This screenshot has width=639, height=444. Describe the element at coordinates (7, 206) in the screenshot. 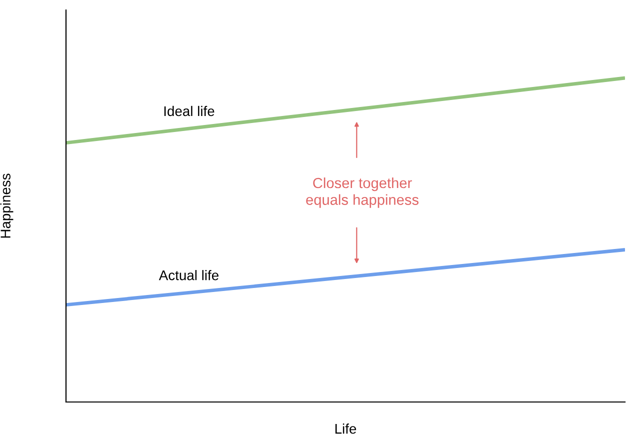

I see `y-axis-title: Happiness` at that location.